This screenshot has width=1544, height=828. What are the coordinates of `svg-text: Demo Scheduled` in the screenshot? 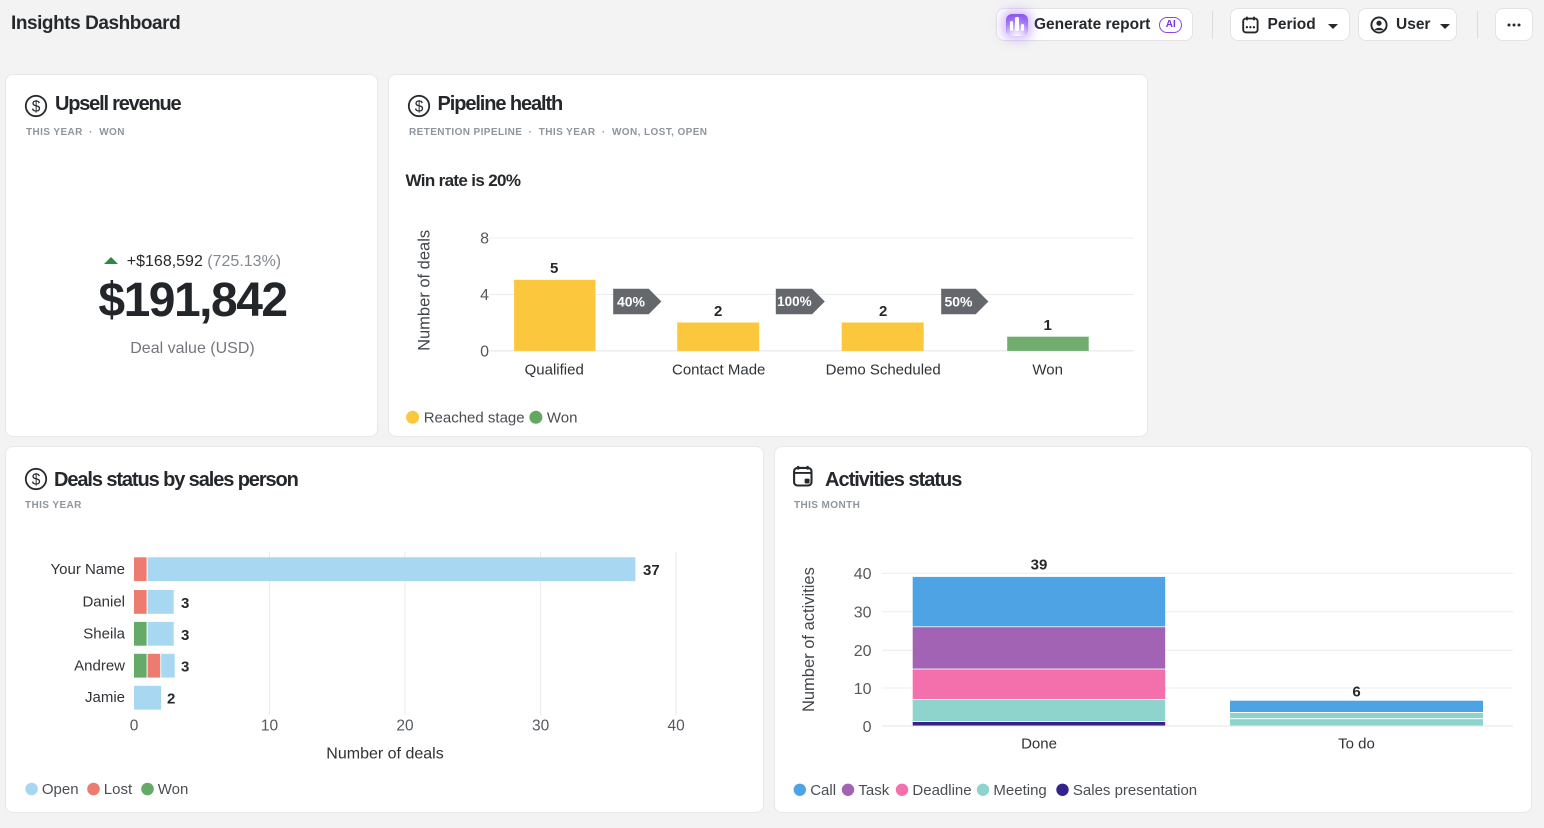 It's located at (883, 370).